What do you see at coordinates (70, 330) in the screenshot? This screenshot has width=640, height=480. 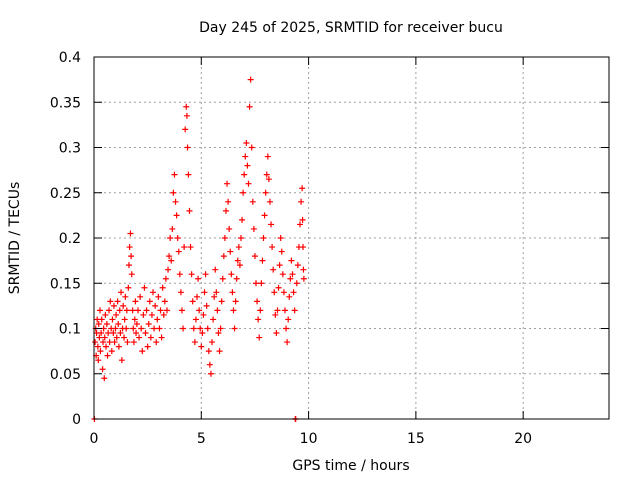 I see `y-tick-label: 0.1` at bounding box center [70, 330].